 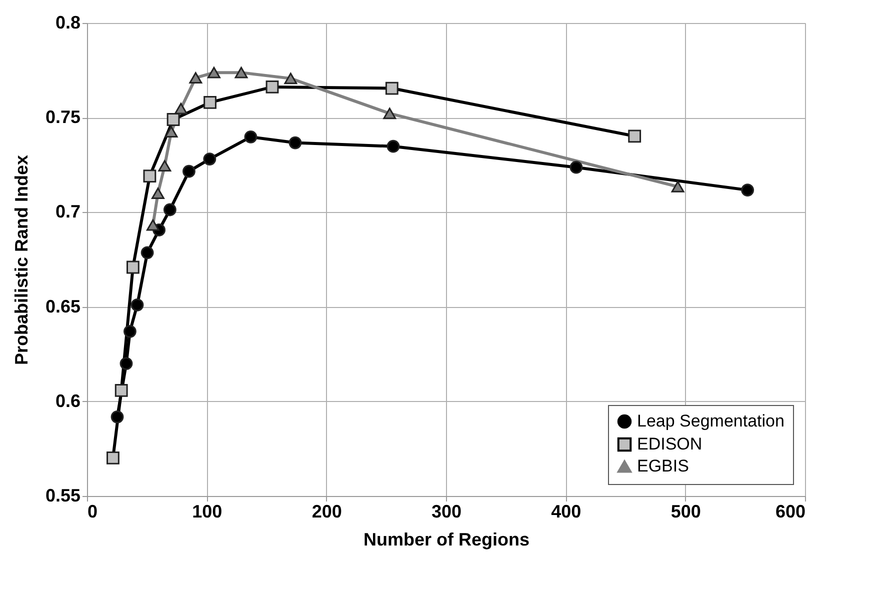 I want to click on y-tick-label: 0.7, so click(x=67, y=212).